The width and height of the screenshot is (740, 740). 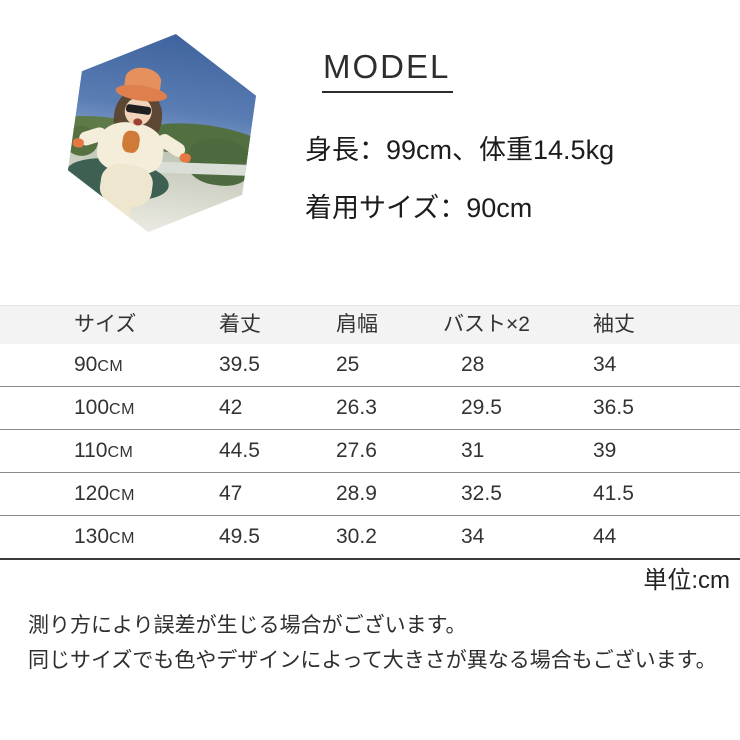 I want to click on value-cell: 29.5, so click(x=481, y=407).